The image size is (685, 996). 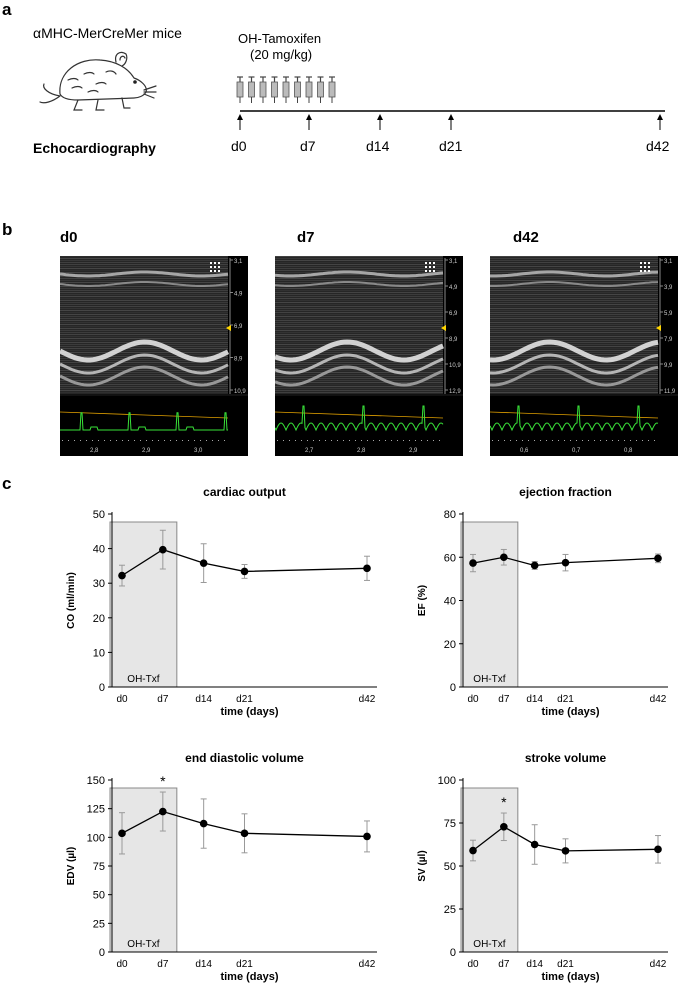 What do you see at coordinates (280, 38) in the screenshot?
I see `tamoxifen-name: OH-Tamoxifen` at bounding box center [280, 38].